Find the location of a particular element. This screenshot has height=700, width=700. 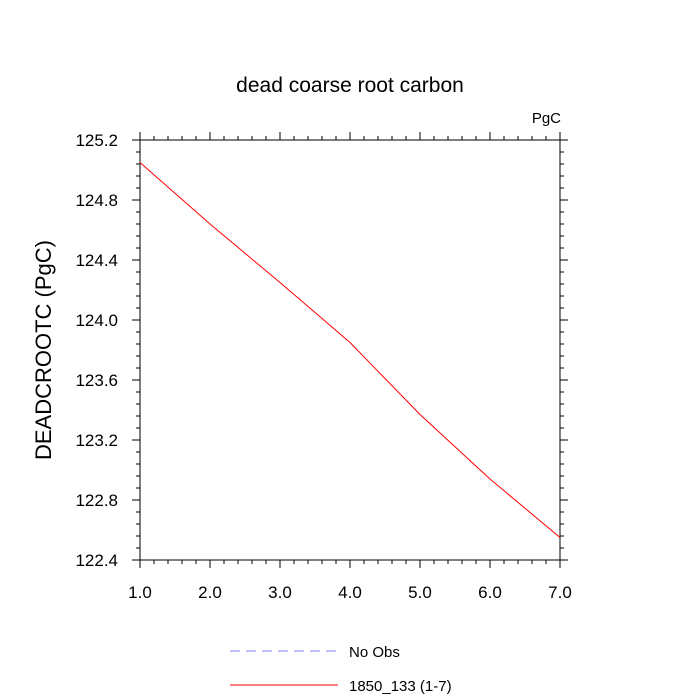

y-tick-label: 122.4 is located at coordinates (96, 560).